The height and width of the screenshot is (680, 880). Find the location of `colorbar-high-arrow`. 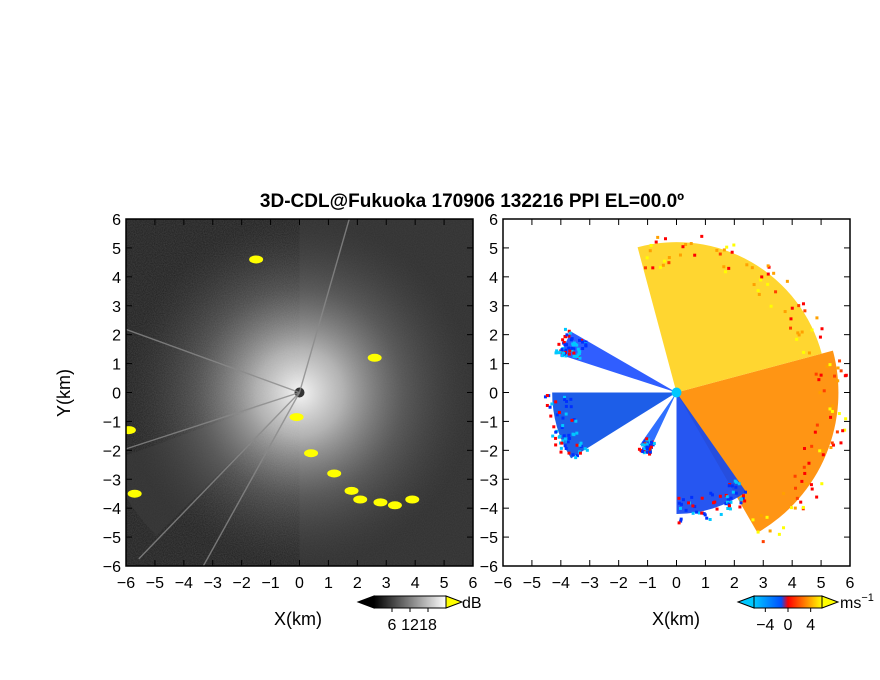

colorbar-high-arrow is located at coordinates (454, 602).